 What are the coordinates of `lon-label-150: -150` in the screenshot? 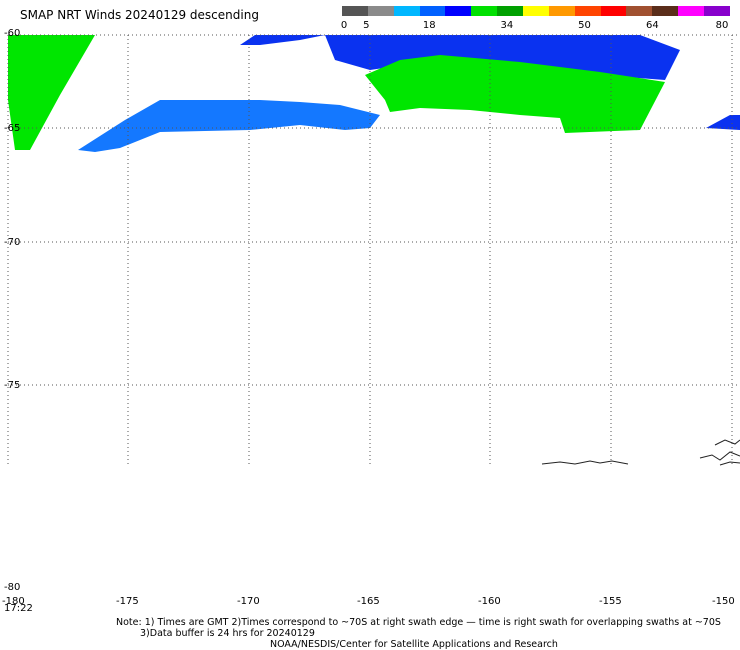 It's located at (723, 601).